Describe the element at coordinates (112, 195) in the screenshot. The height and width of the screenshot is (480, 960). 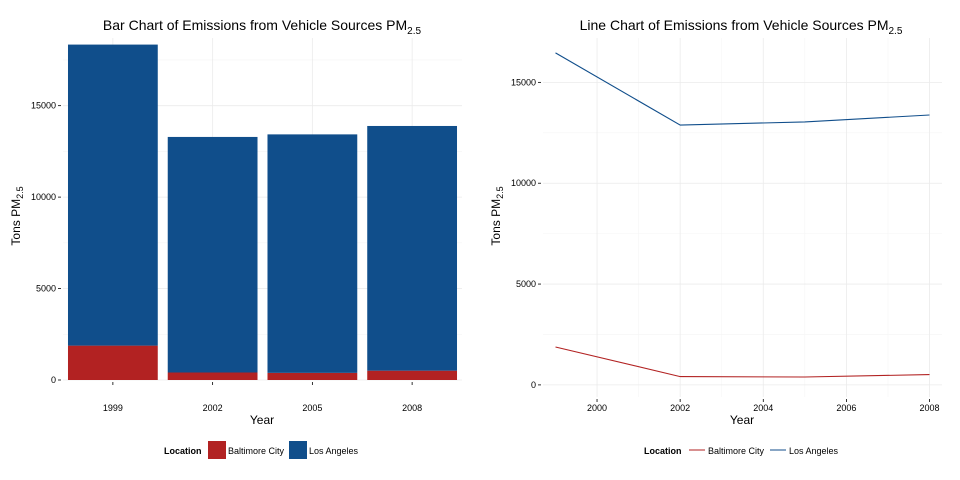
I see `bar-los-angeles-1999` at that location.